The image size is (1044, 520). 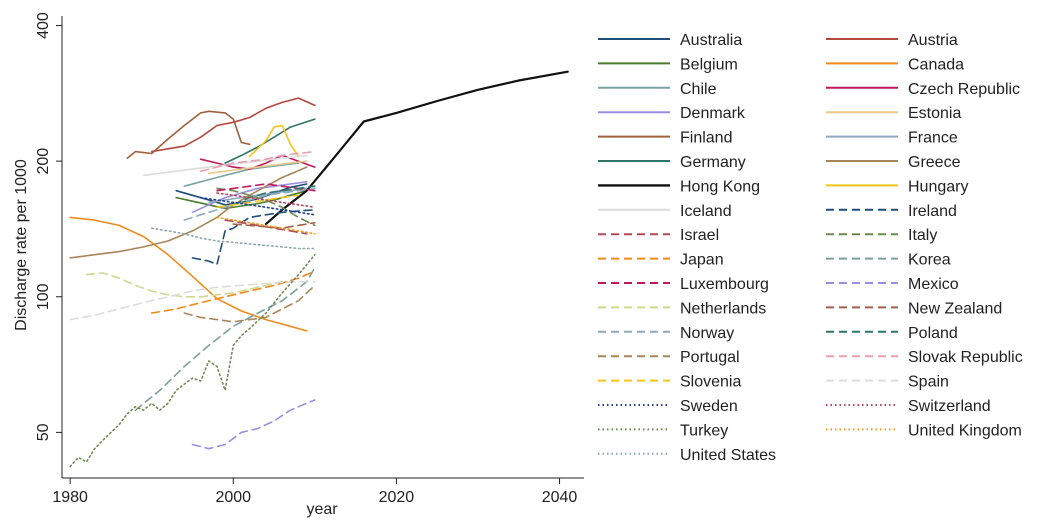 I want to click on legend-label: Canada, so click(x=936, y=64).